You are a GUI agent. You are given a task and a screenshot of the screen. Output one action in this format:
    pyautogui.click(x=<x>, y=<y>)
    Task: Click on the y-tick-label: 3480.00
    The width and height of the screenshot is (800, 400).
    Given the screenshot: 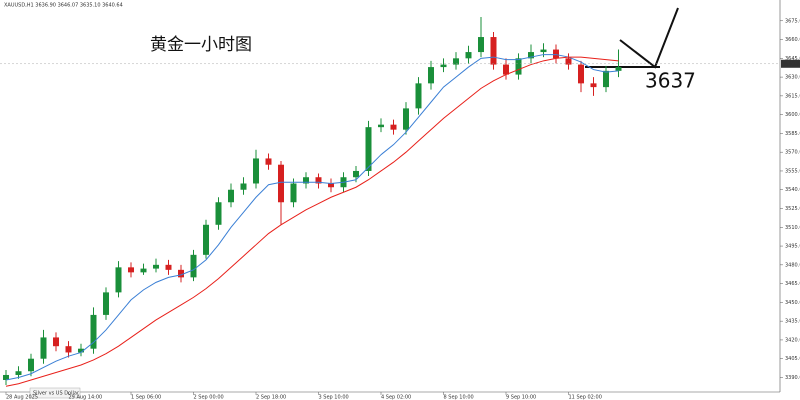 What is the action you would take?
    pyautogui.click(x=792, y=265)
    